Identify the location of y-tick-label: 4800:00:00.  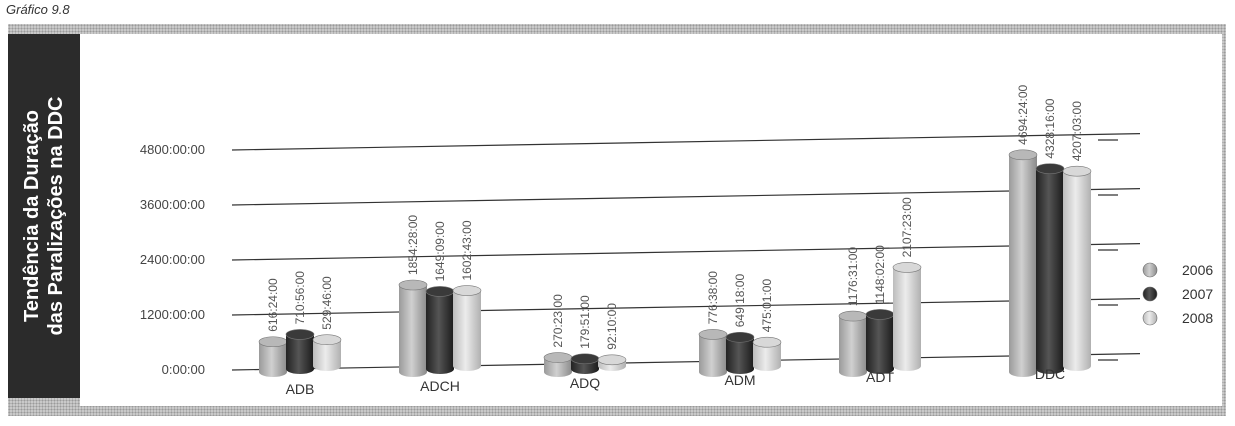
(172, 149).